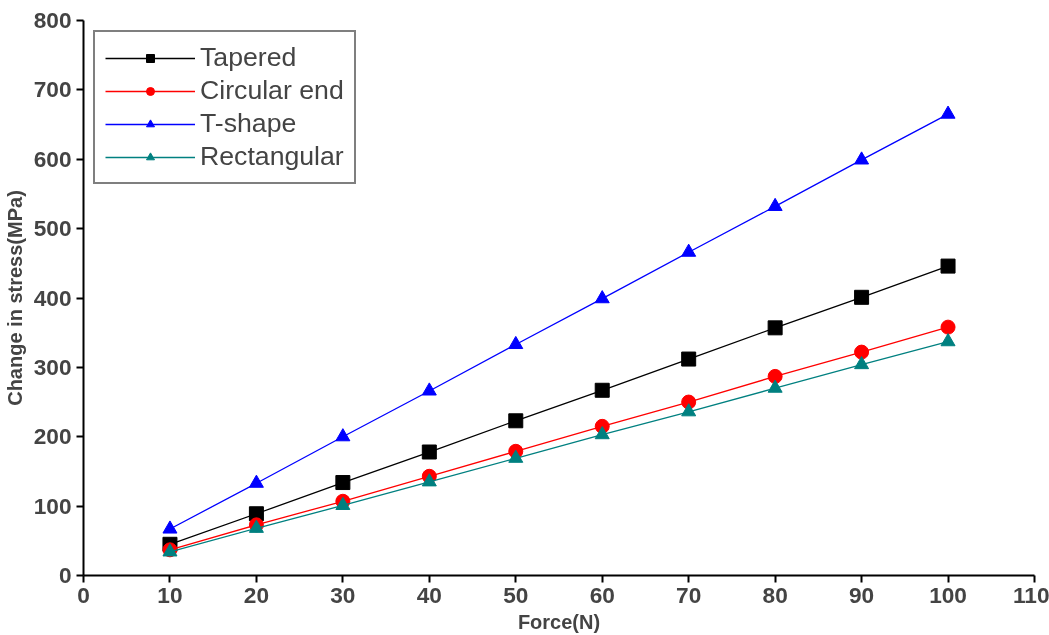  What do you see at coordinates (52, 89) in the screenshot?
I see `y-tick-label: 700` at bounding box center [52, 89].